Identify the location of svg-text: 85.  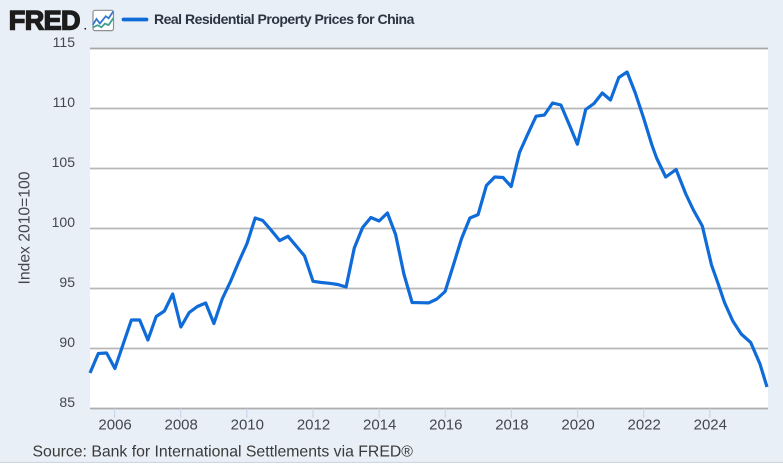
(67, 402).